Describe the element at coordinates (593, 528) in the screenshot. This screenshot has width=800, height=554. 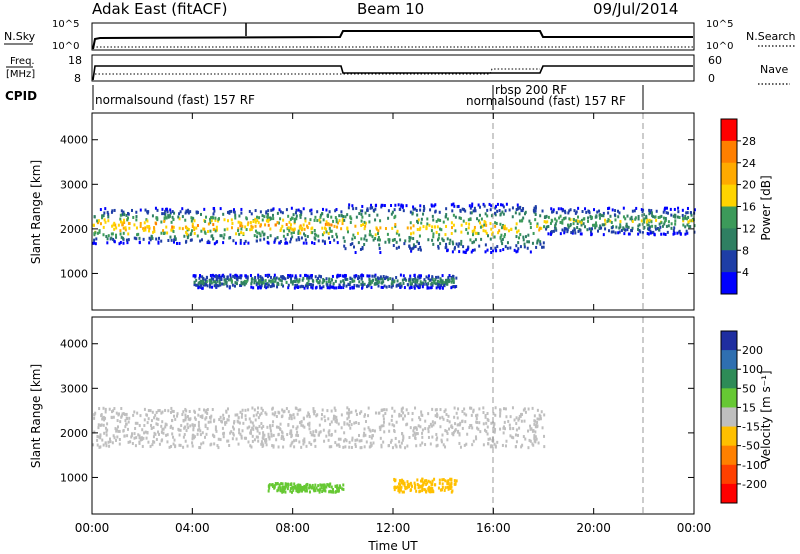
I see `x-tick-label: 20:00` at that location.